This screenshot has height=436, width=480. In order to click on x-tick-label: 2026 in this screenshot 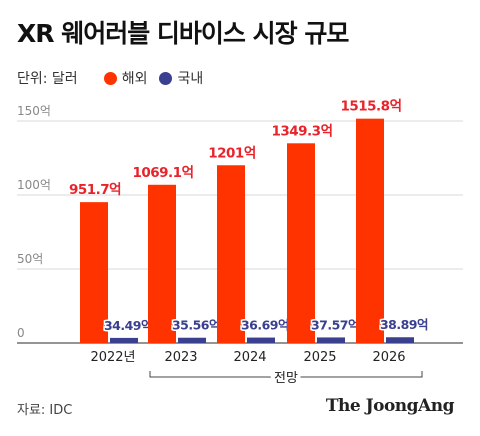, I will do `click(388, 357)`.